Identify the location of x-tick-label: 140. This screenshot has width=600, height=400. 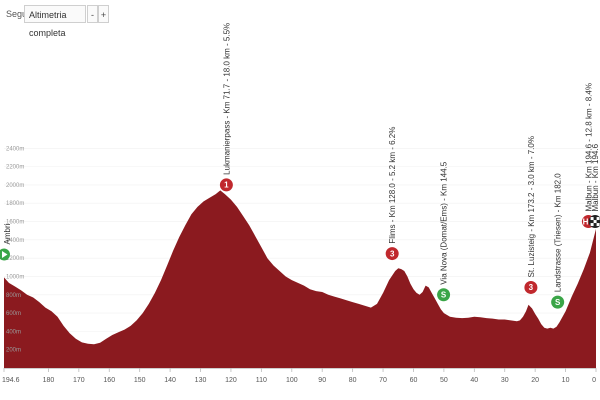
(170, 380).